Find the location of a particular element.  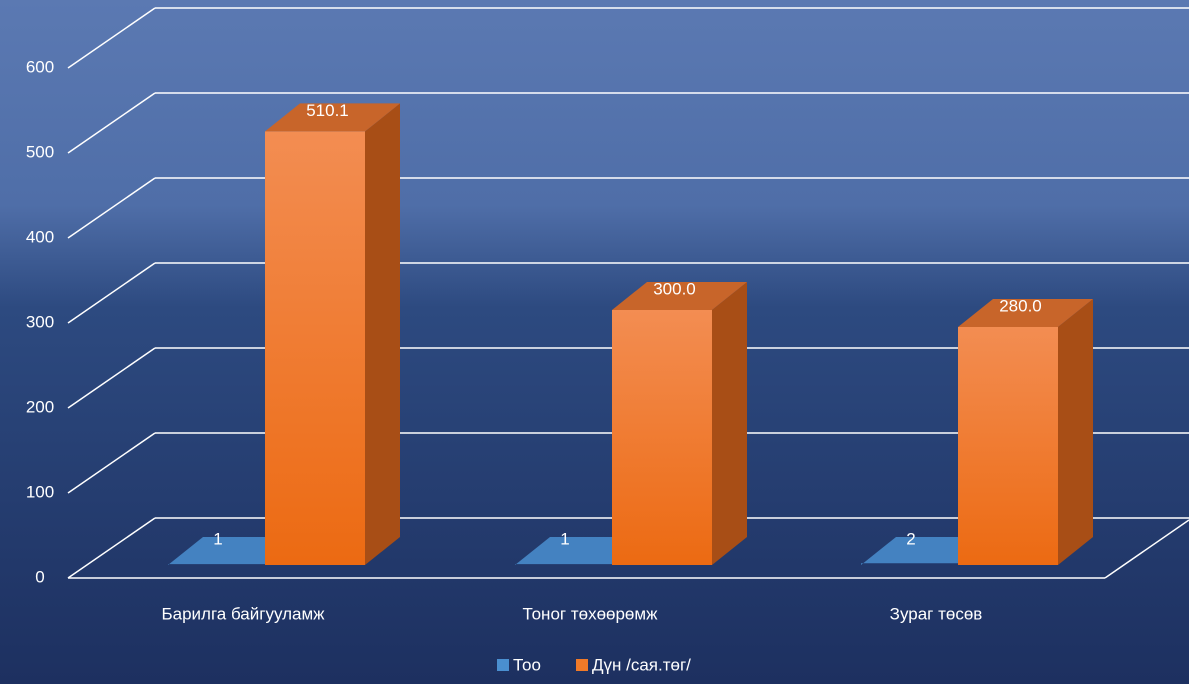

y-tick-label: 0 is located at coordinates (39, 576).